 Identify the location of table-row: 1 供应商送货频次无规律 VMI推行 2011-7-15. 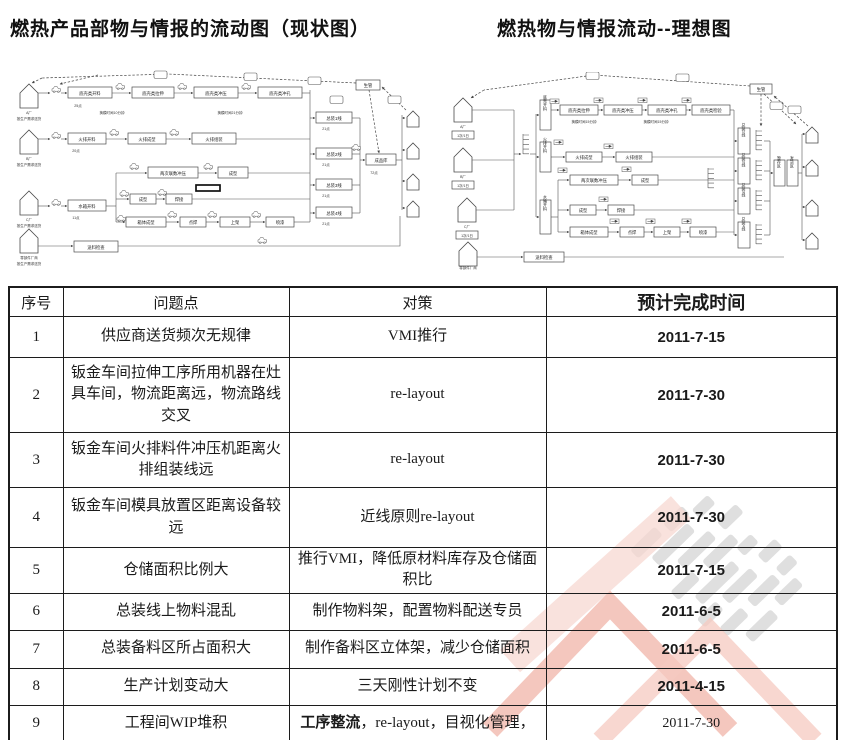
(423, 337).